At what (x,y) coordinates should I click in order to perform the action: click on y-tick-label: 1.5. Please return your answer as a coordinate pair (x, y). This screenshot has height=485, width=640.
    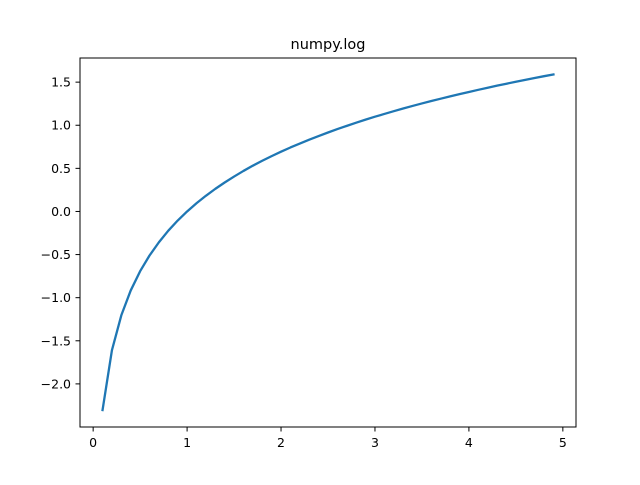
    Looking at the image, I should click on (61, 82).